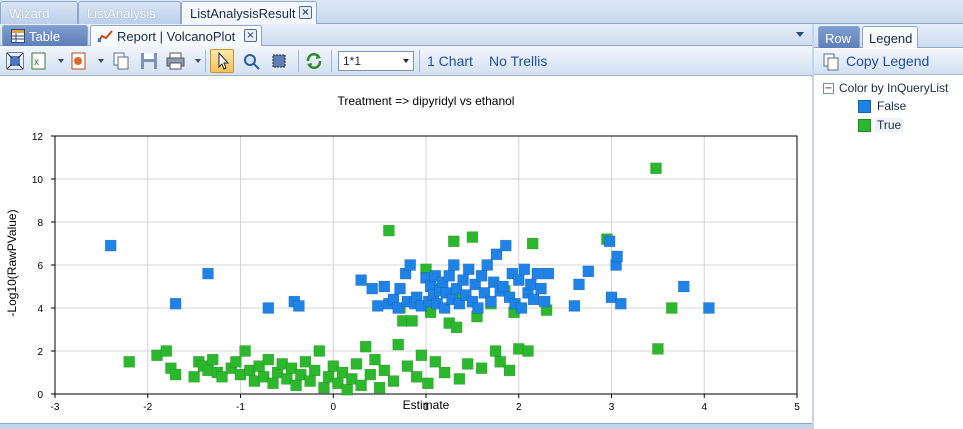 The width and height of the screenshot is (963, 429). What do you see at coordinates (279, 61) in the screenshot?
I see `select-region-icon` at bounding box center [279, 61].